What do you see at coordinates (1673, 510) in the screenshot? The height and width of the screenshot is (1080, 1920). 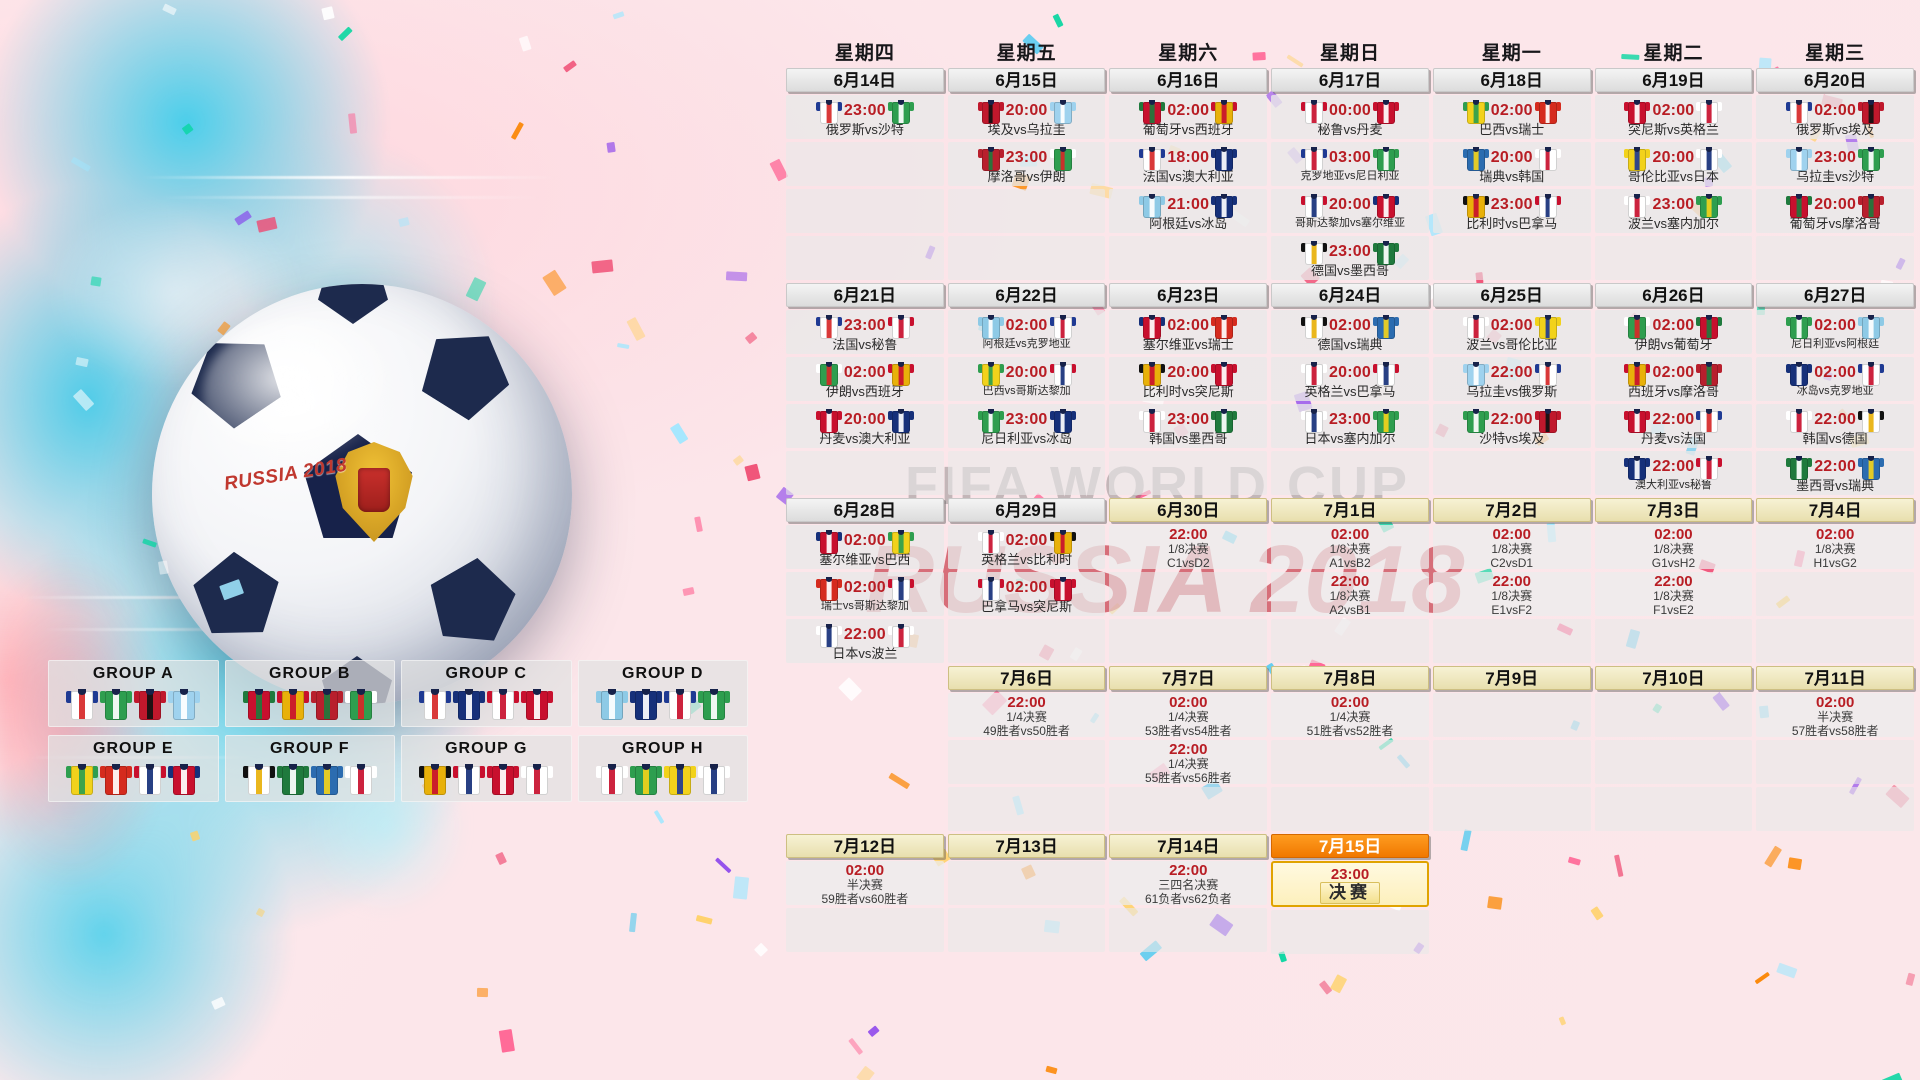 I see `date-header: 7月3日` at bounding box center [1673, 510].